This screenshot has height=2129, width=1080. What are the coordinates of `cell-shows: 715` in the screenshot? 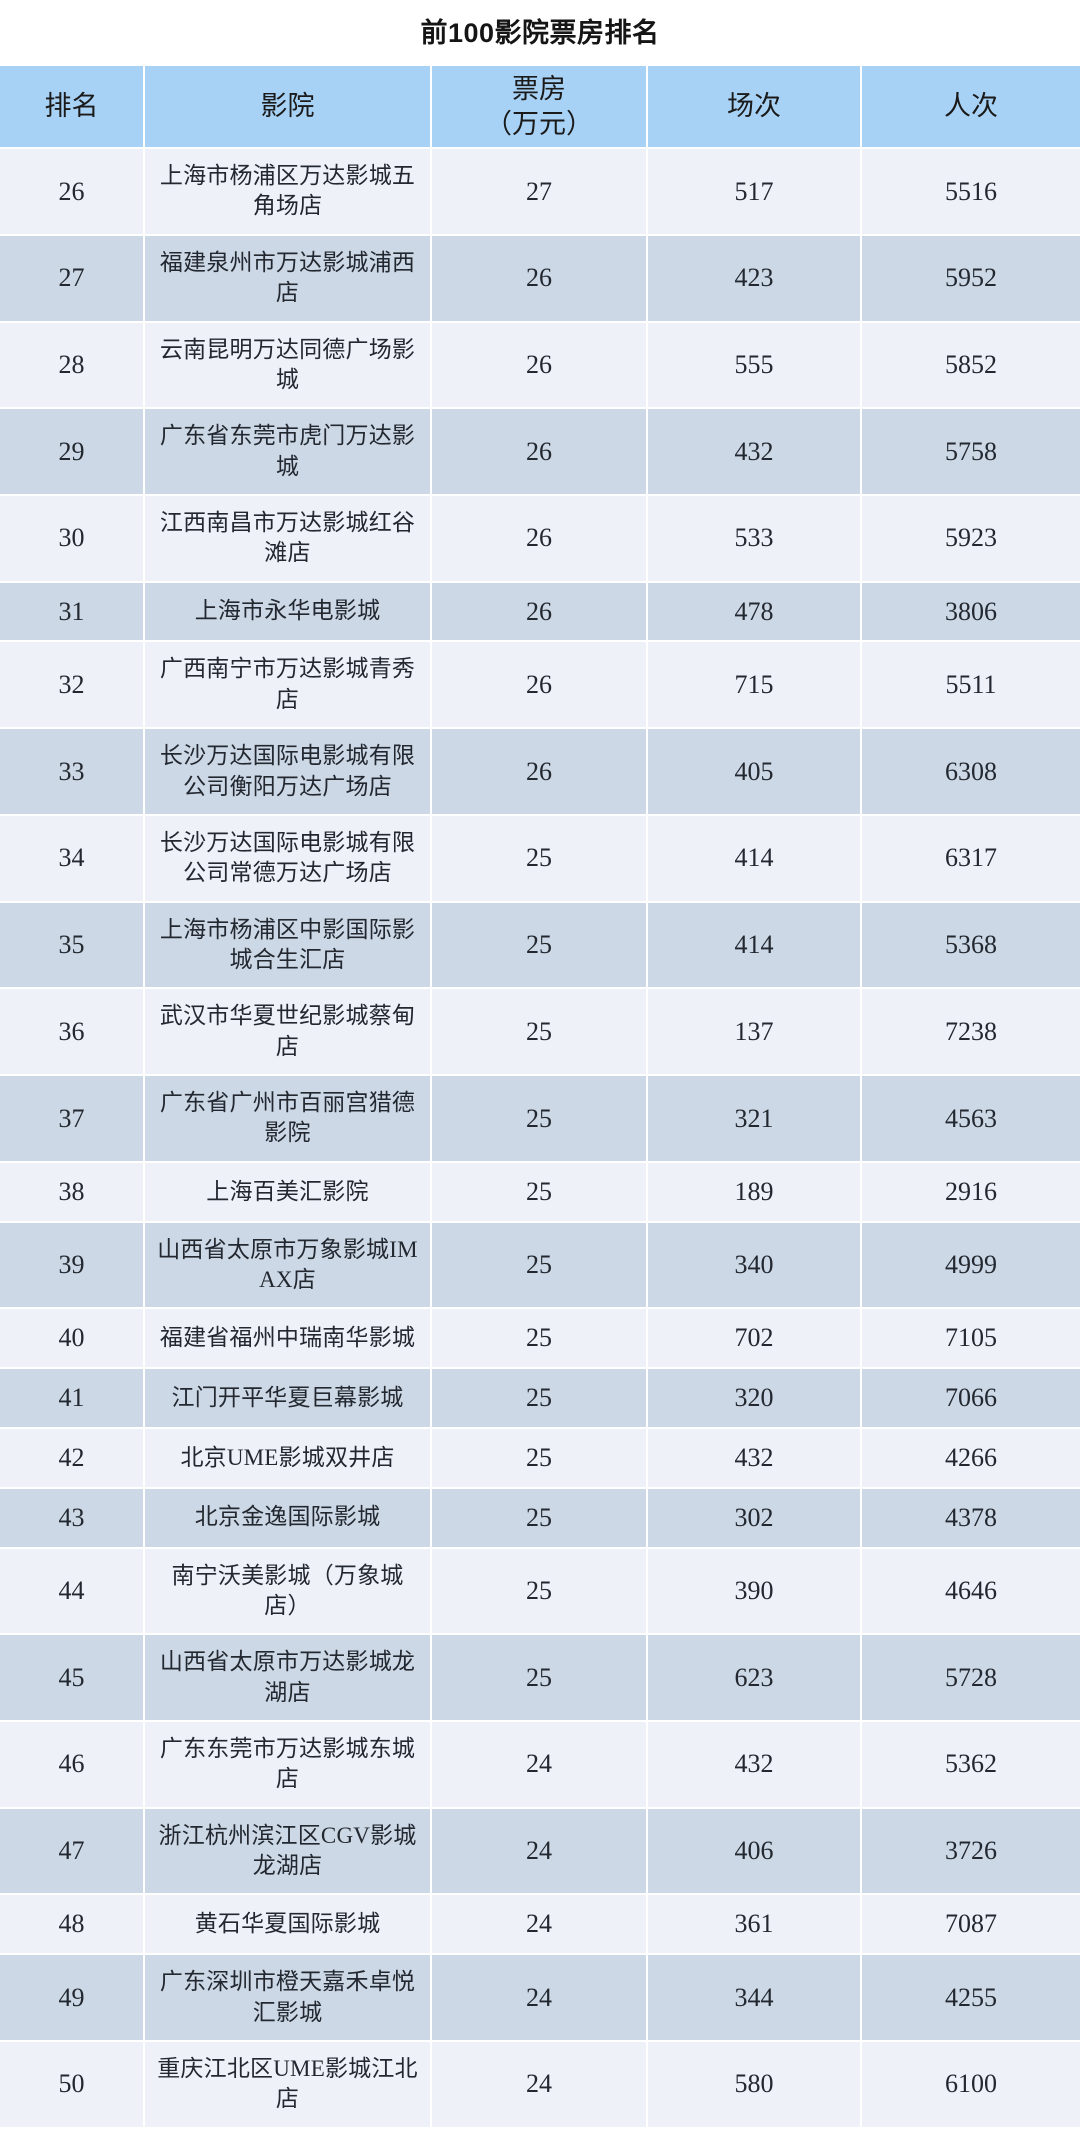 It's located at (755, 686).